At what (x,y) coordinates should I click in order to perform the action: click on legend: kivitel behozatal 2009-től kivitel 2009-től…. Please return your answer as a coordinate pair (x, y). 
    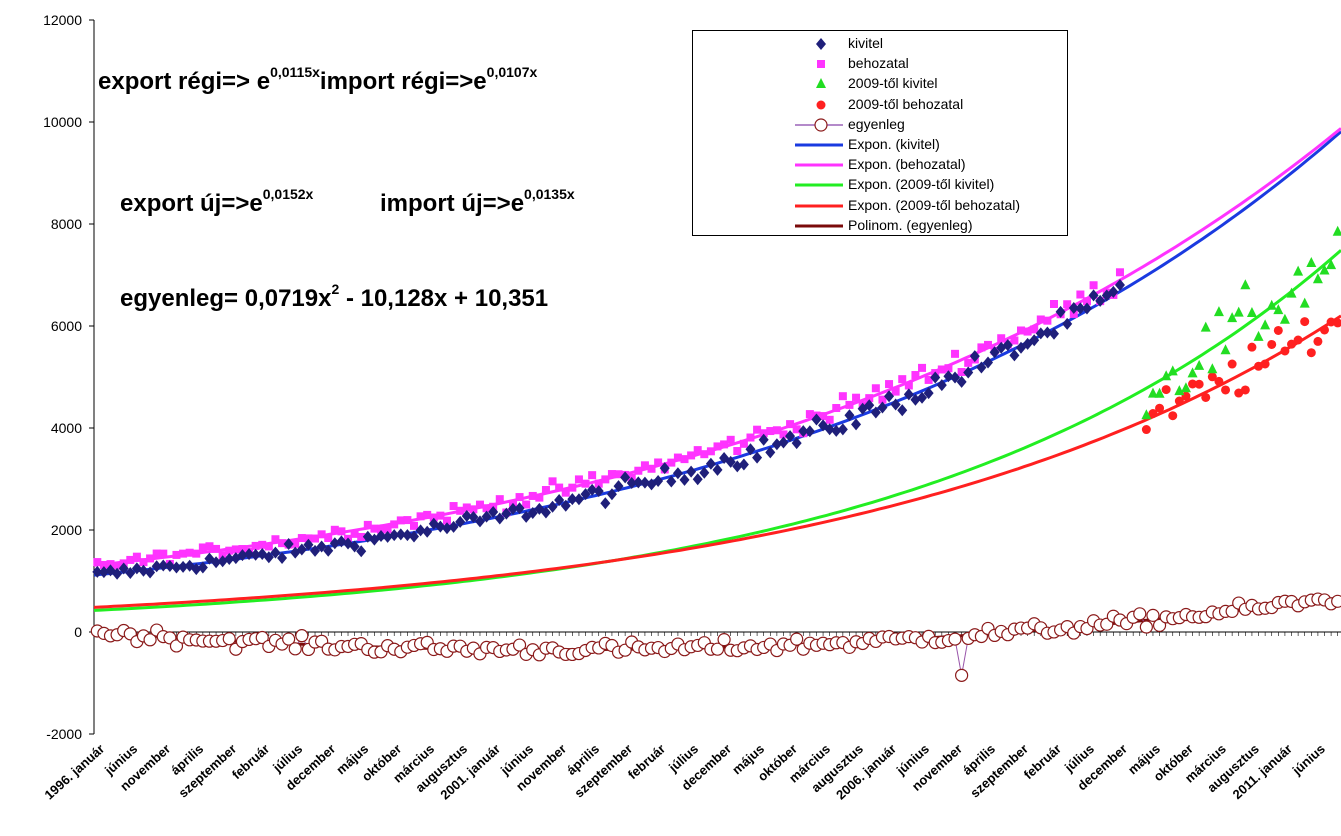
    Looking at the image, I should click on (880, 133).